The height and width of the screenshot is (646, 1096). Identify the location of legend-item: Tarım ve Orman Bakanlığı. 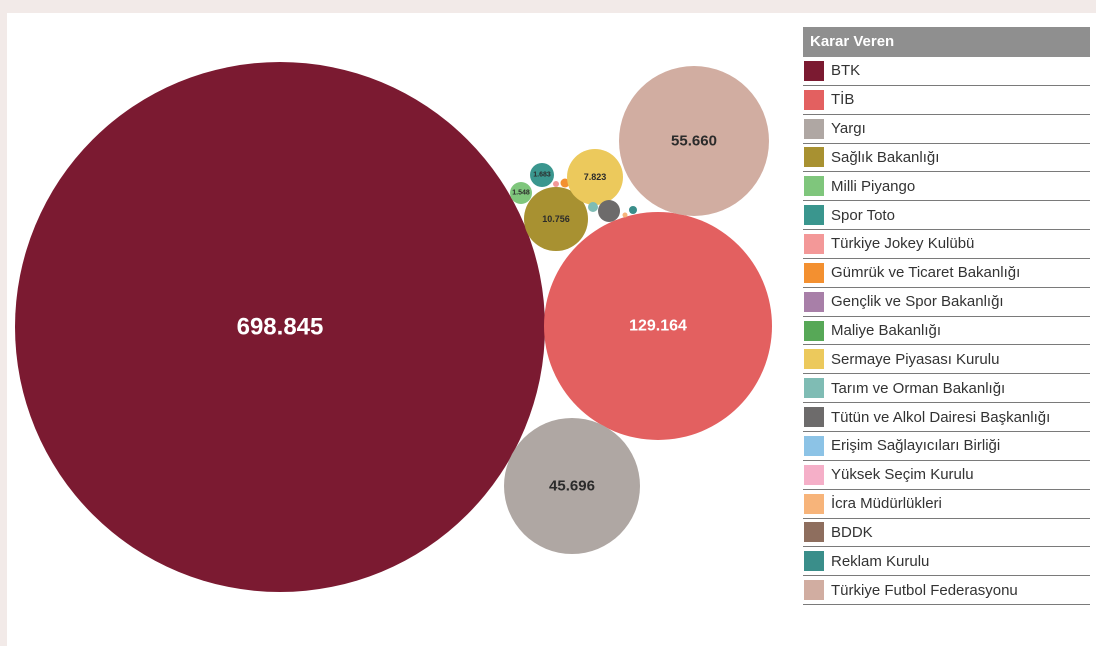
(946, 389).